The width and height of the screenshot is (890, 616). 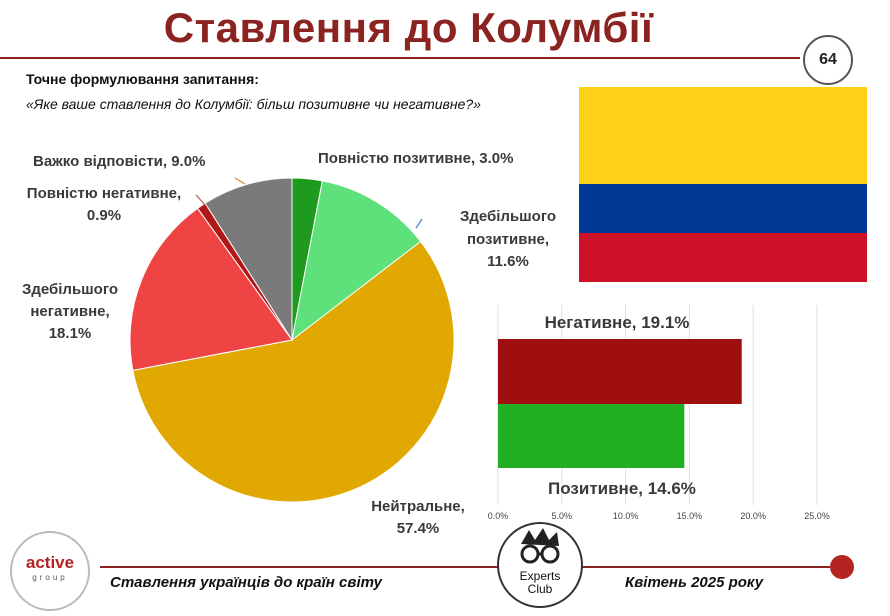 What do you see at coordinates (418, 528) in the screenshot?
I see `pie-label-neutral-2: 57.4%` at bounding box center [418, 528].